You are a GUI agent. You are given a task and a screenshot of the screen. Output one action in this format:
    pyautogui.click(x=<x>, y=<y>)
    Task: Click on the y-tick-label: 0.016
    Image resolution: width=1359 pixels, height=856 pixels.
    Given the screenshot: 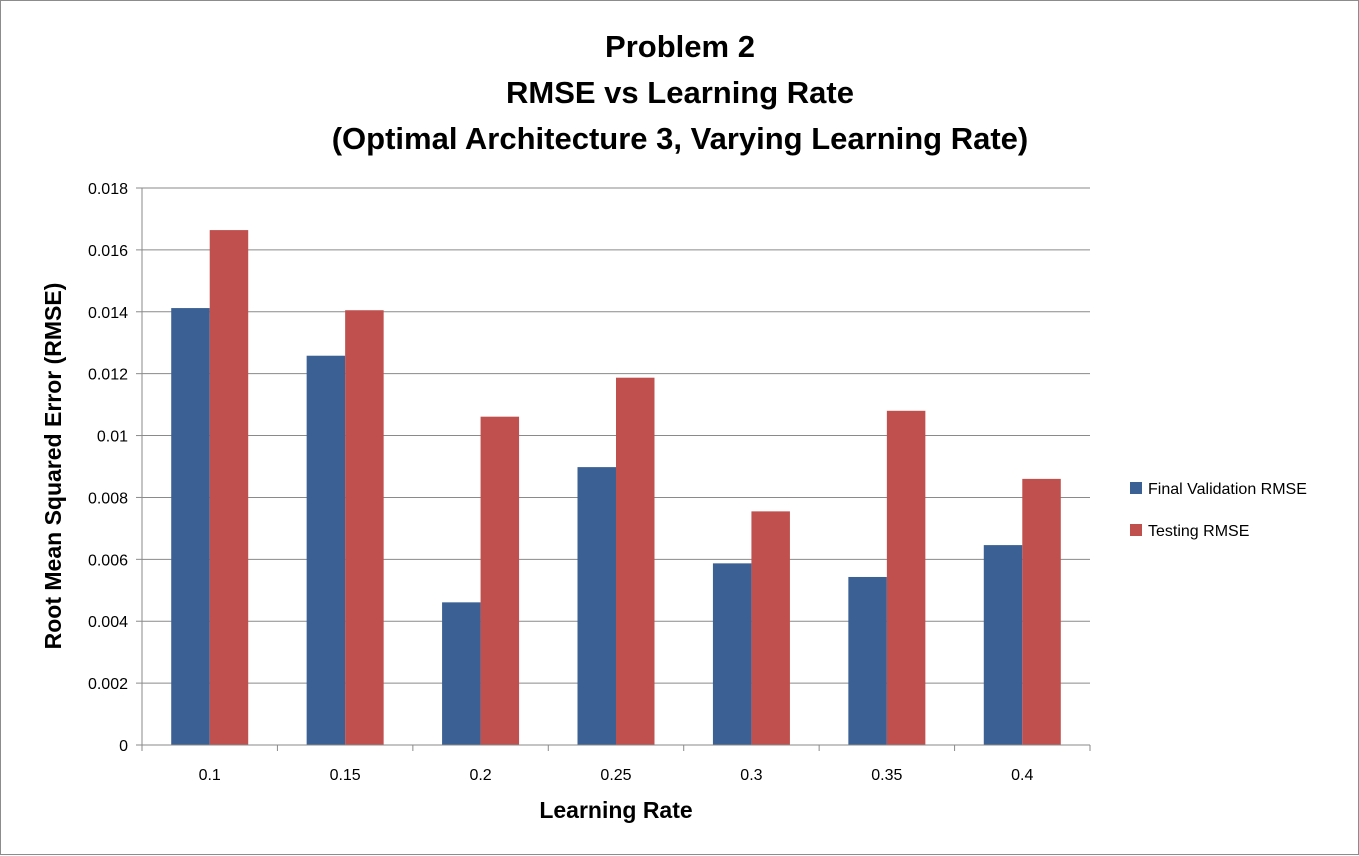 What is the action you would take?
    pyautogui.click(x=108, y=251)
    